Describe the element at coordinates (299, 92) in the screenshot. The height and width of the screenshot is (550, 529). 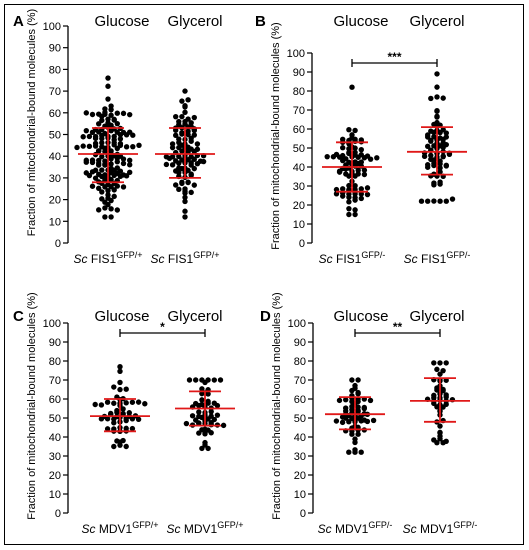
I see `y-tick-label: 80` at that location.